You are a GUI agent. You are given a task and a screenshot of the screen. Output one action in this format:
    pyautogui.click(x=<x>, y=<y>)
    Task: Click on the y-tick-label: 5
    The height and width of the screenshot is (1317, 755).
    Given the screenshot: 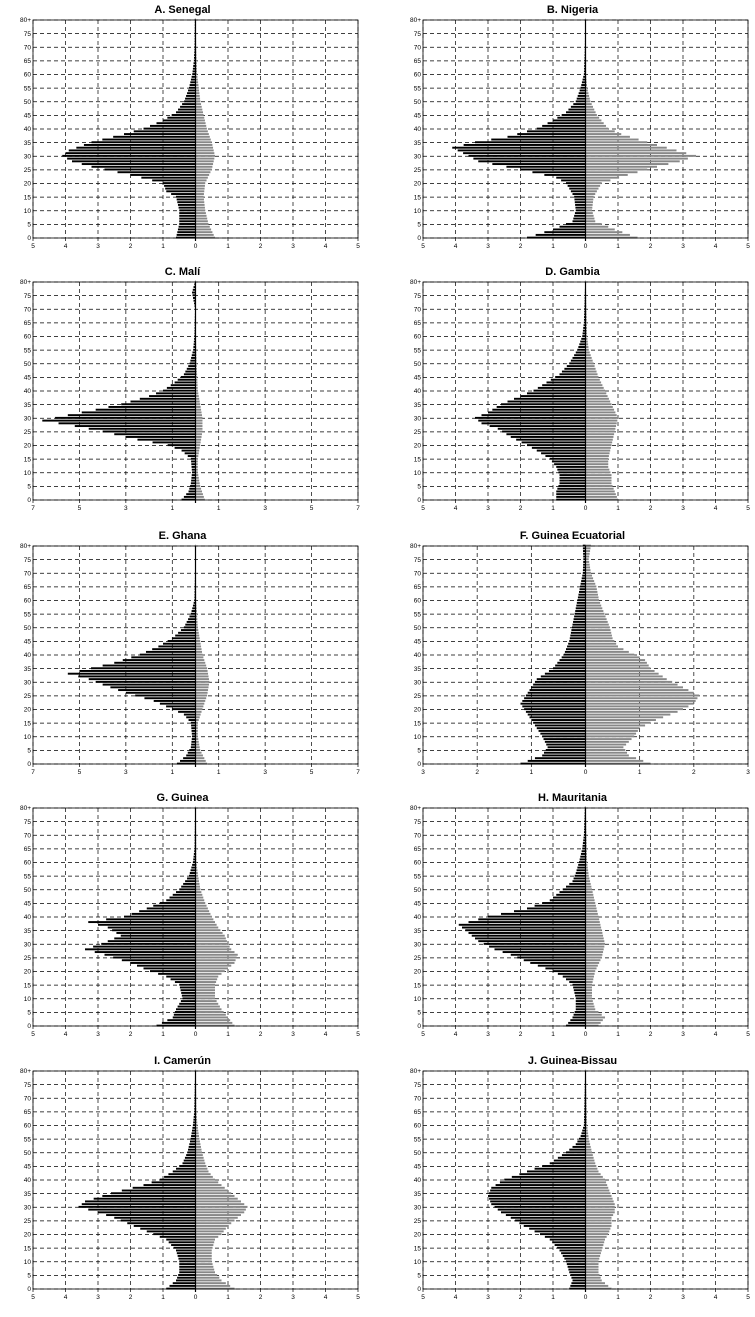 What is the action you would take?
    pyautogui.click(x=29, y=1276)
    